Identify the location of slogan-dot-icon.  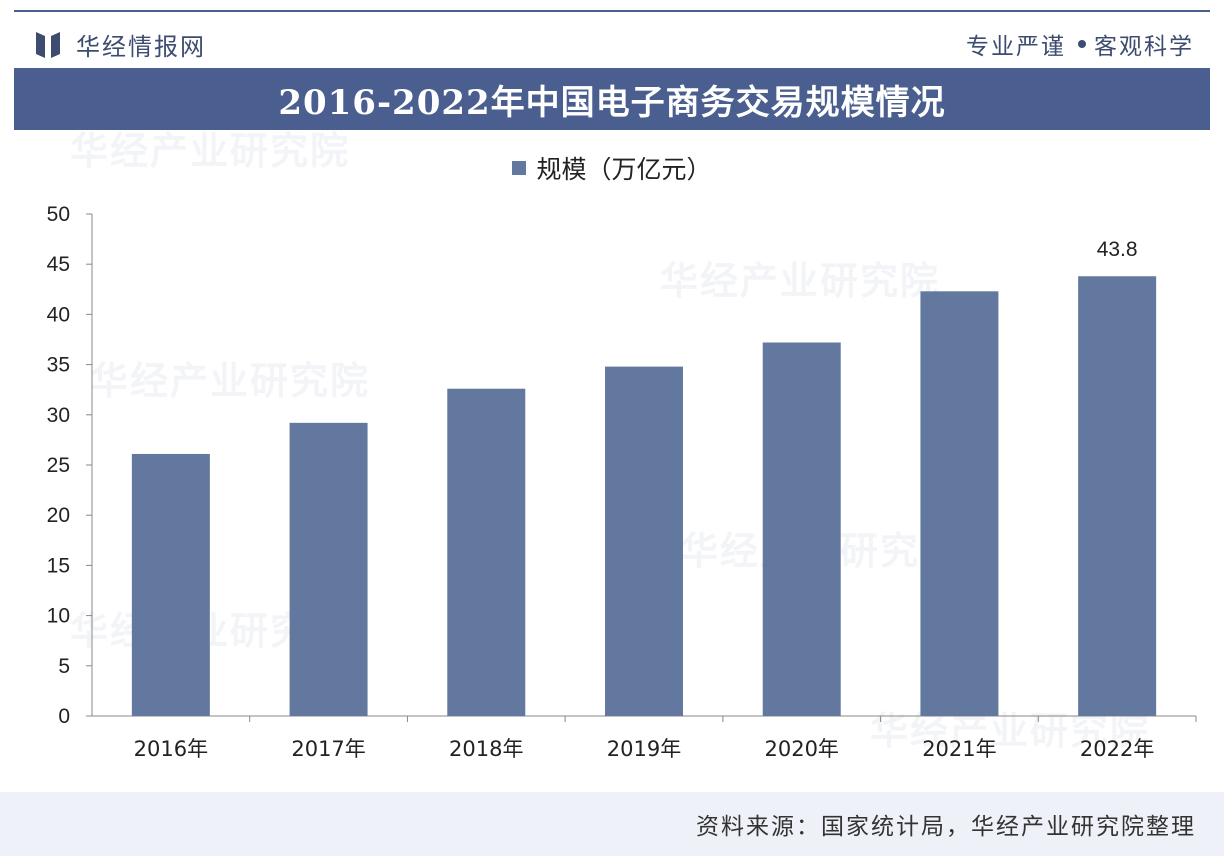
(1082, 44).